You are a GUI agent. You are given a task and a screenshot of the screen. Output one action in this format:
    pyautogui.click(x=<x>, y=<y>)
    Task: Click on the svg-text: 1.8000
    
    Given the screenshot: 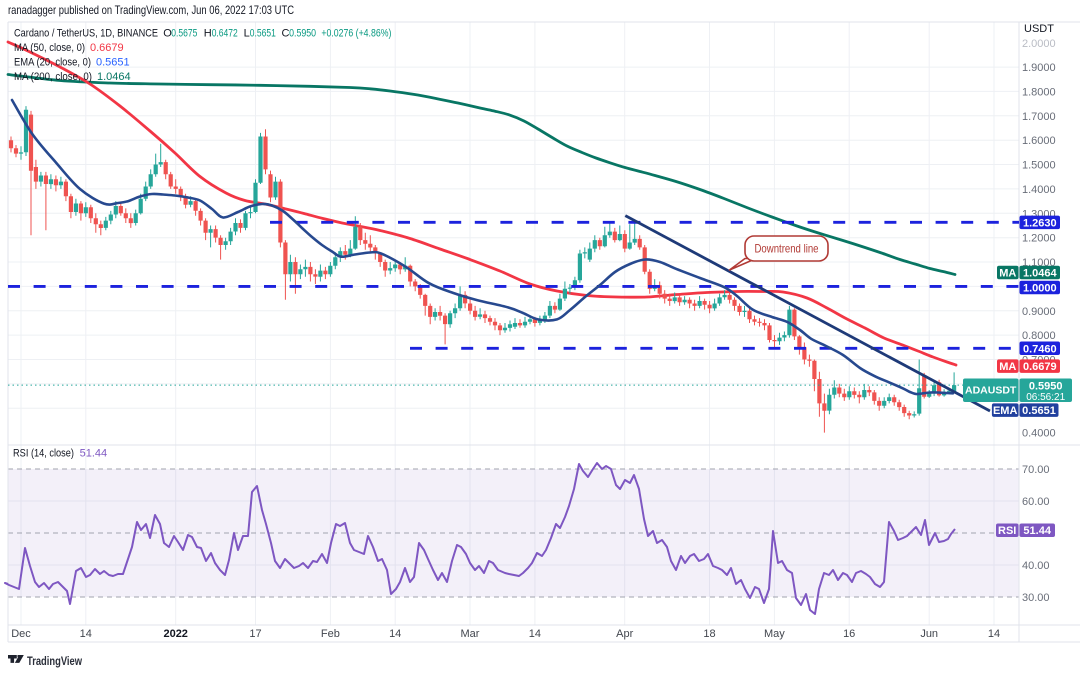 What is the action you would take?
    pyautogui.click(x=1039, y=92)
    